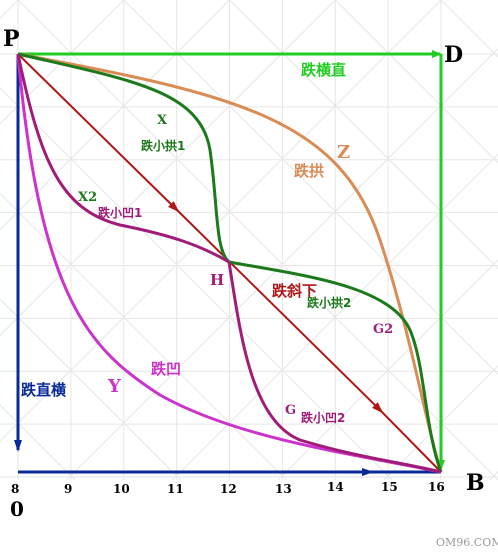  What do you see at coordinates (323, 70) in the screenshot?
I see `label-horizontal-then-down: 跌横直` at bounding box center [323, 70].